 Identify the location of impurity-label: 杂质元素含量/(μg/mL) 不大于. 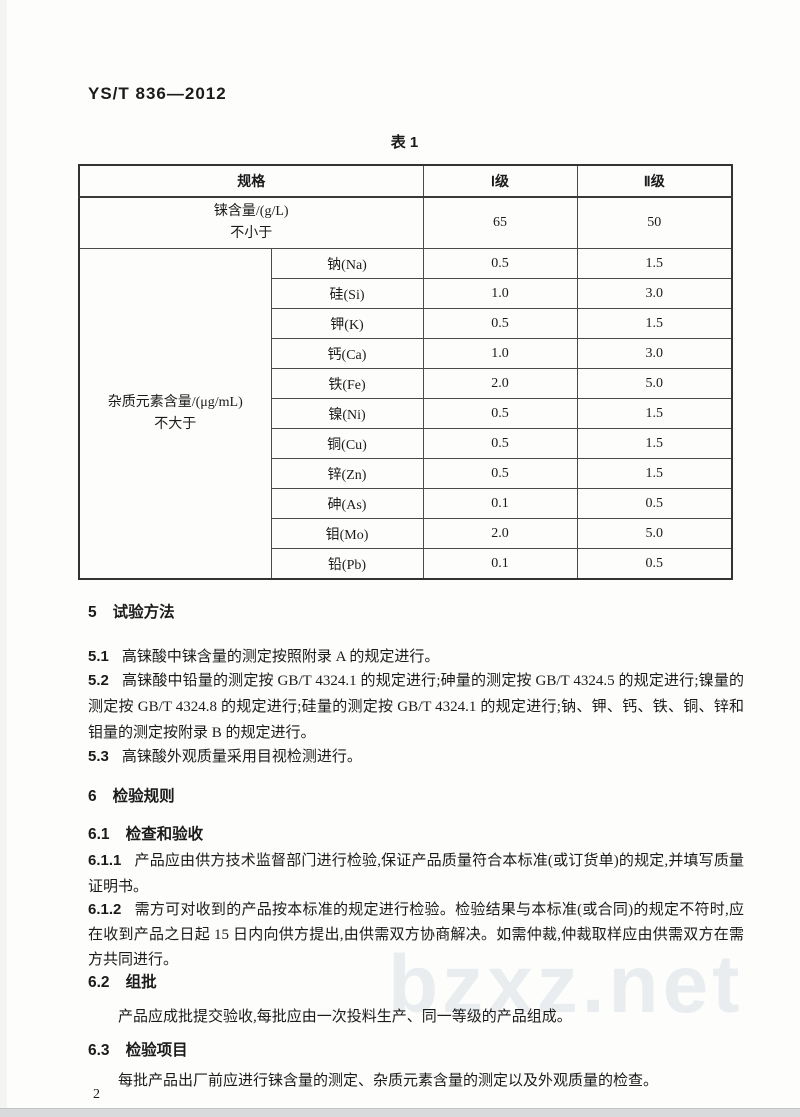
(175, 414).